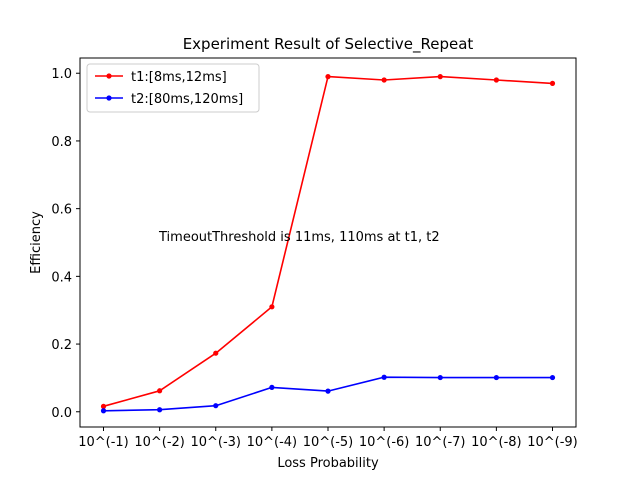  What do you see at coordinates (272, 442) in the screenshot?
I see `x-tick-label: 10^(-4)` at bounding box center [272, 442].